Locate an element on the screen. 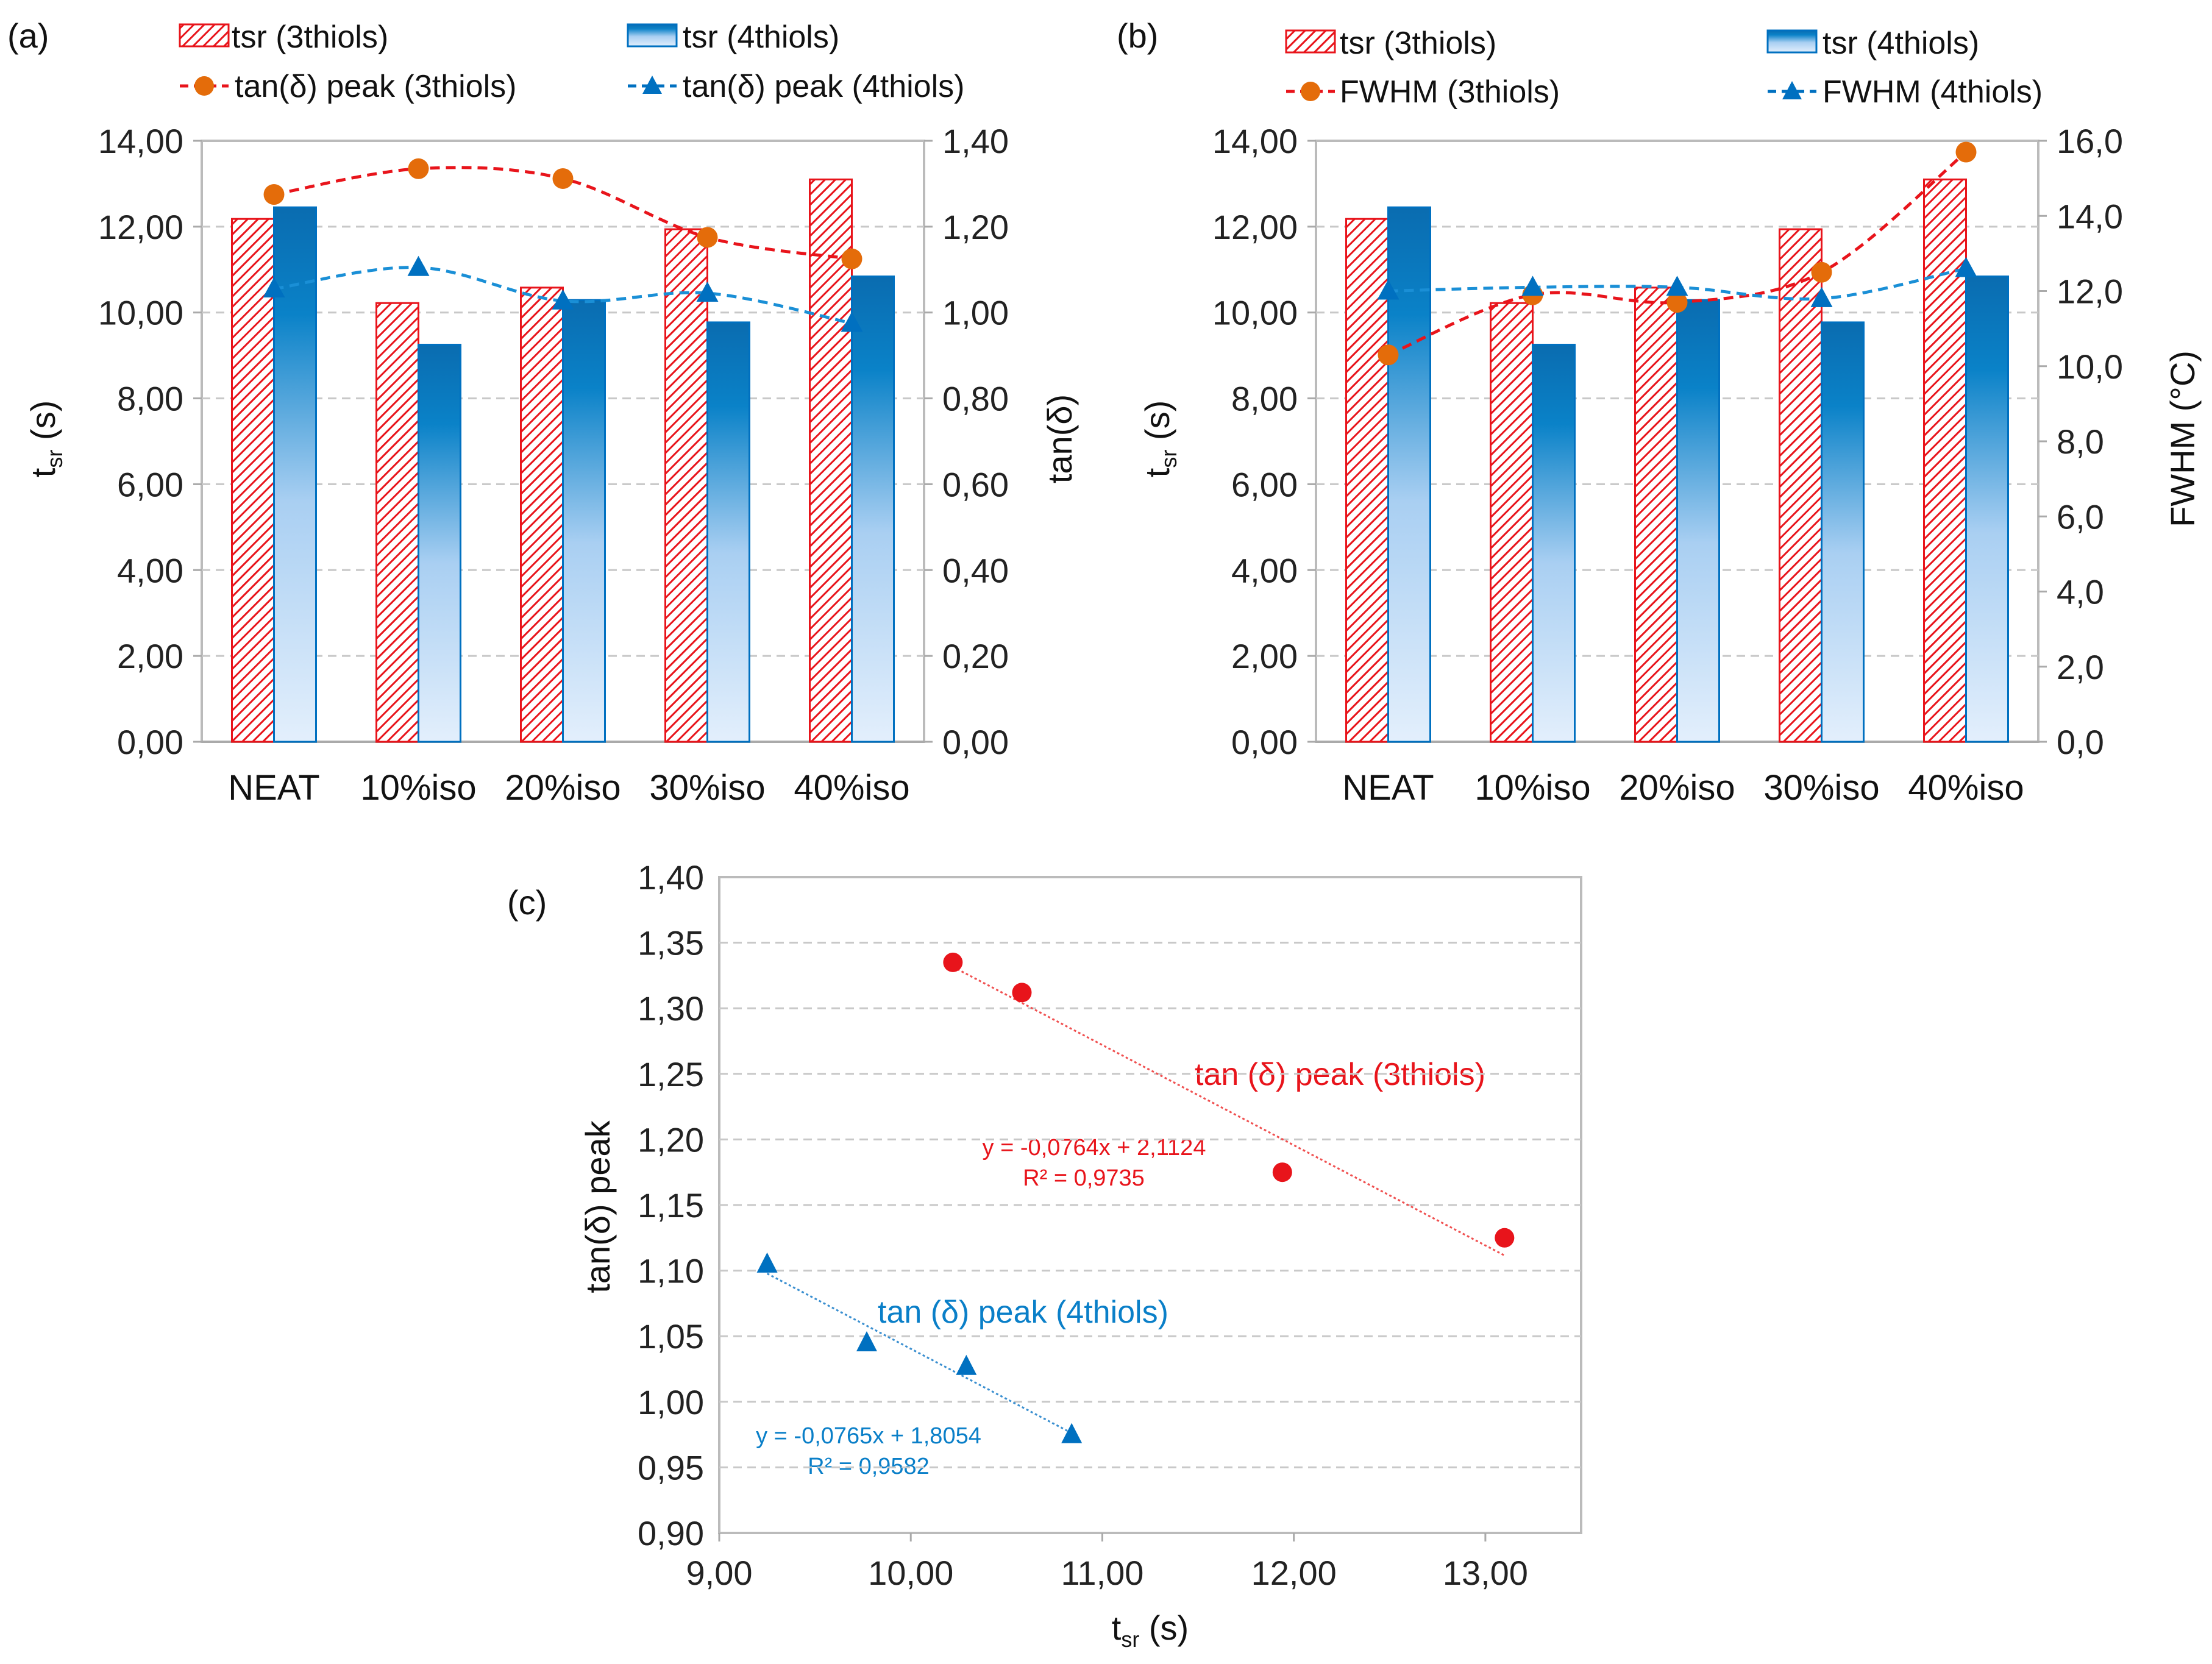 This screenshot has height=1664, width=2212. trend-equation-4thiols: y = -0,0765x + 1,8054 is located at coordinates (868, 1436).